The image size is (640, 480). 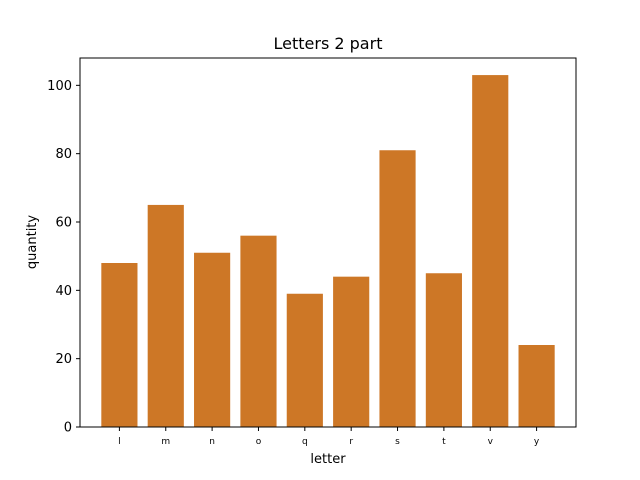 What do you see at coordinates (212, 442) in the screenshot?
I see `x-tick-label: n` at bounding box center [212, 442].